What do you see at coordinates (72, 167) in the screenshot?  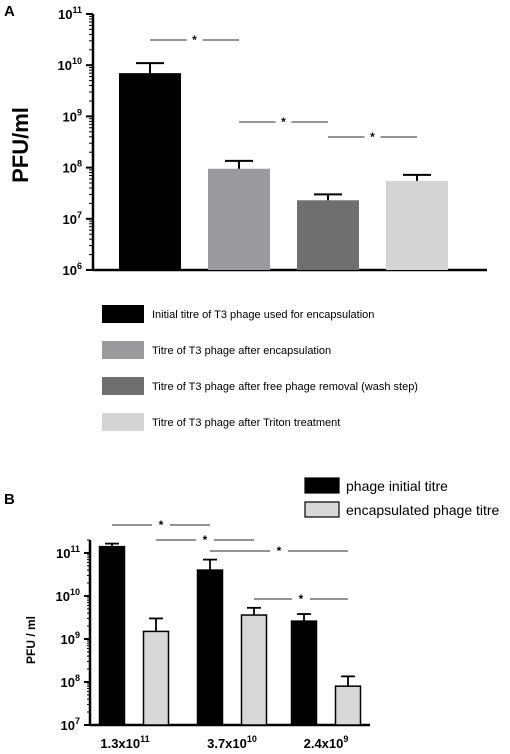 I see `panel-a-tick-label: 10⁸` at bounding box center [72, 167].